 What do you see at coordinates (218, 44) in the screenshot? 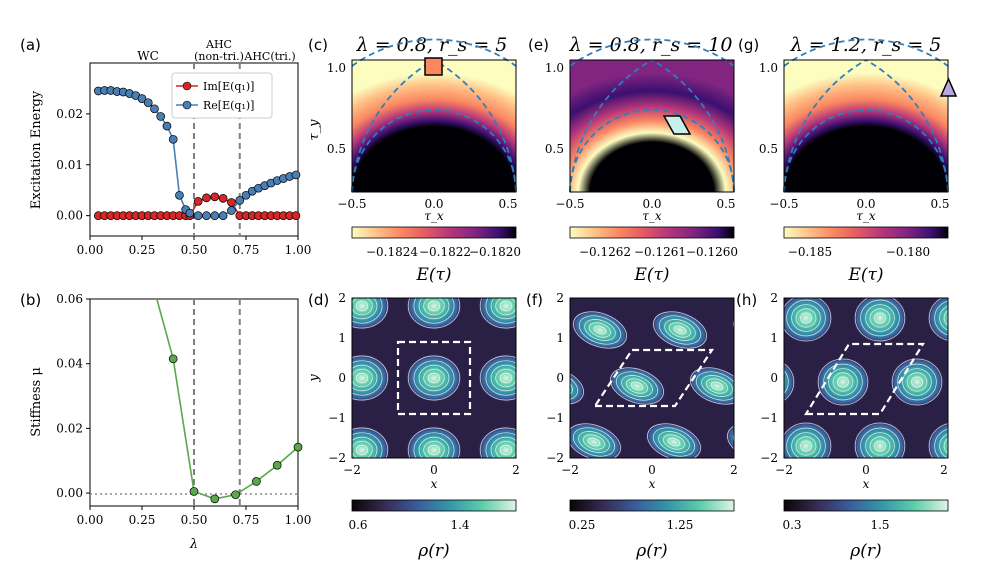
I see `phase-label-ahc: AHC` at bounding box center [218, 44].